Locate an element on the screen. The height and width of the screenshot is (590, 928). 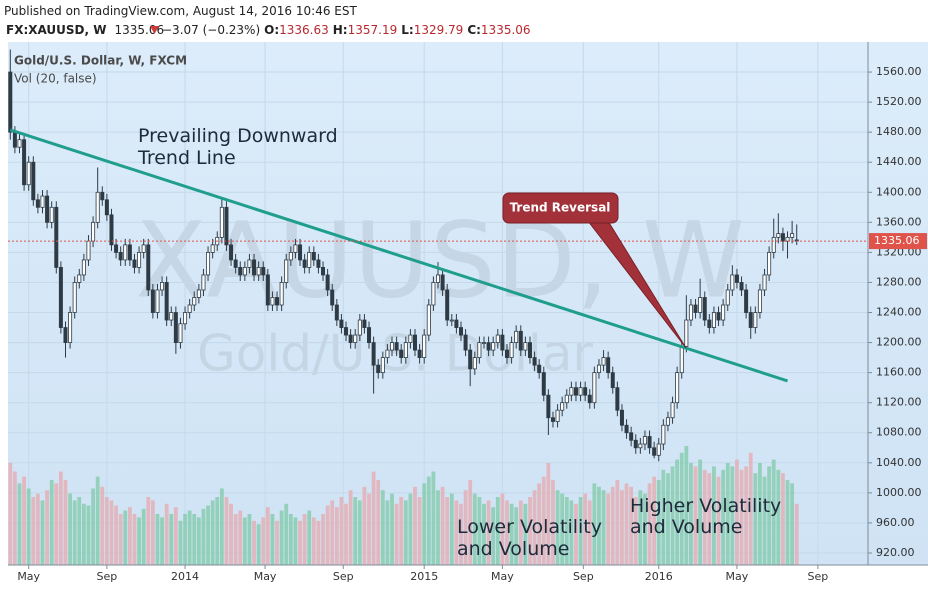
x-tick-label: 2016 is located at coordinates (659, 576).